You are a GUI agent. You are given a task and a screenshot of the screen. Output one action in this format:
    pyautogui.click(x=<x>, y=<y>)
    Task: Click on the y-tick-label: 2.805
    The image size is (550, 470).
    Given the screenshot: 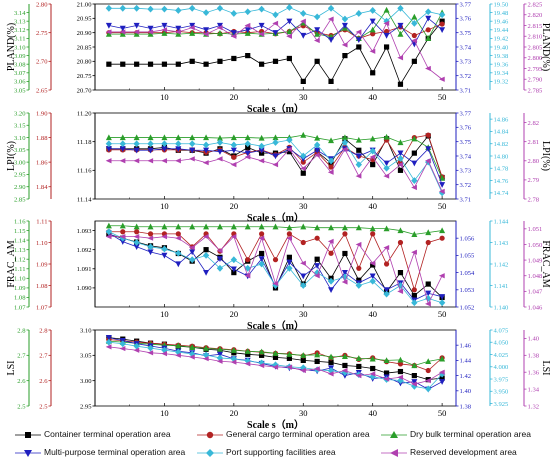 What is the action you would take?
    pyautogui.click(x=536, y=47)
    